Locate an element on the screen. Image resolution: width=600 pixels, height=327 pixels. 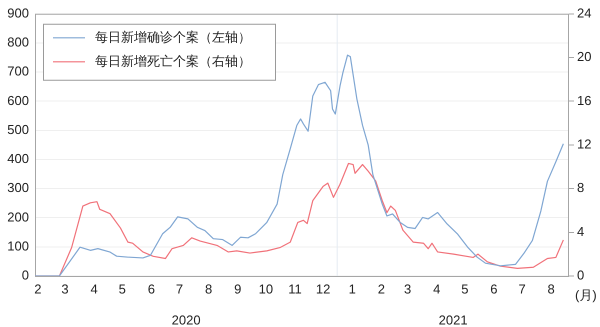
legend-label: 每日新增确诊个案（左轴） is located at coordinates (173, 36).